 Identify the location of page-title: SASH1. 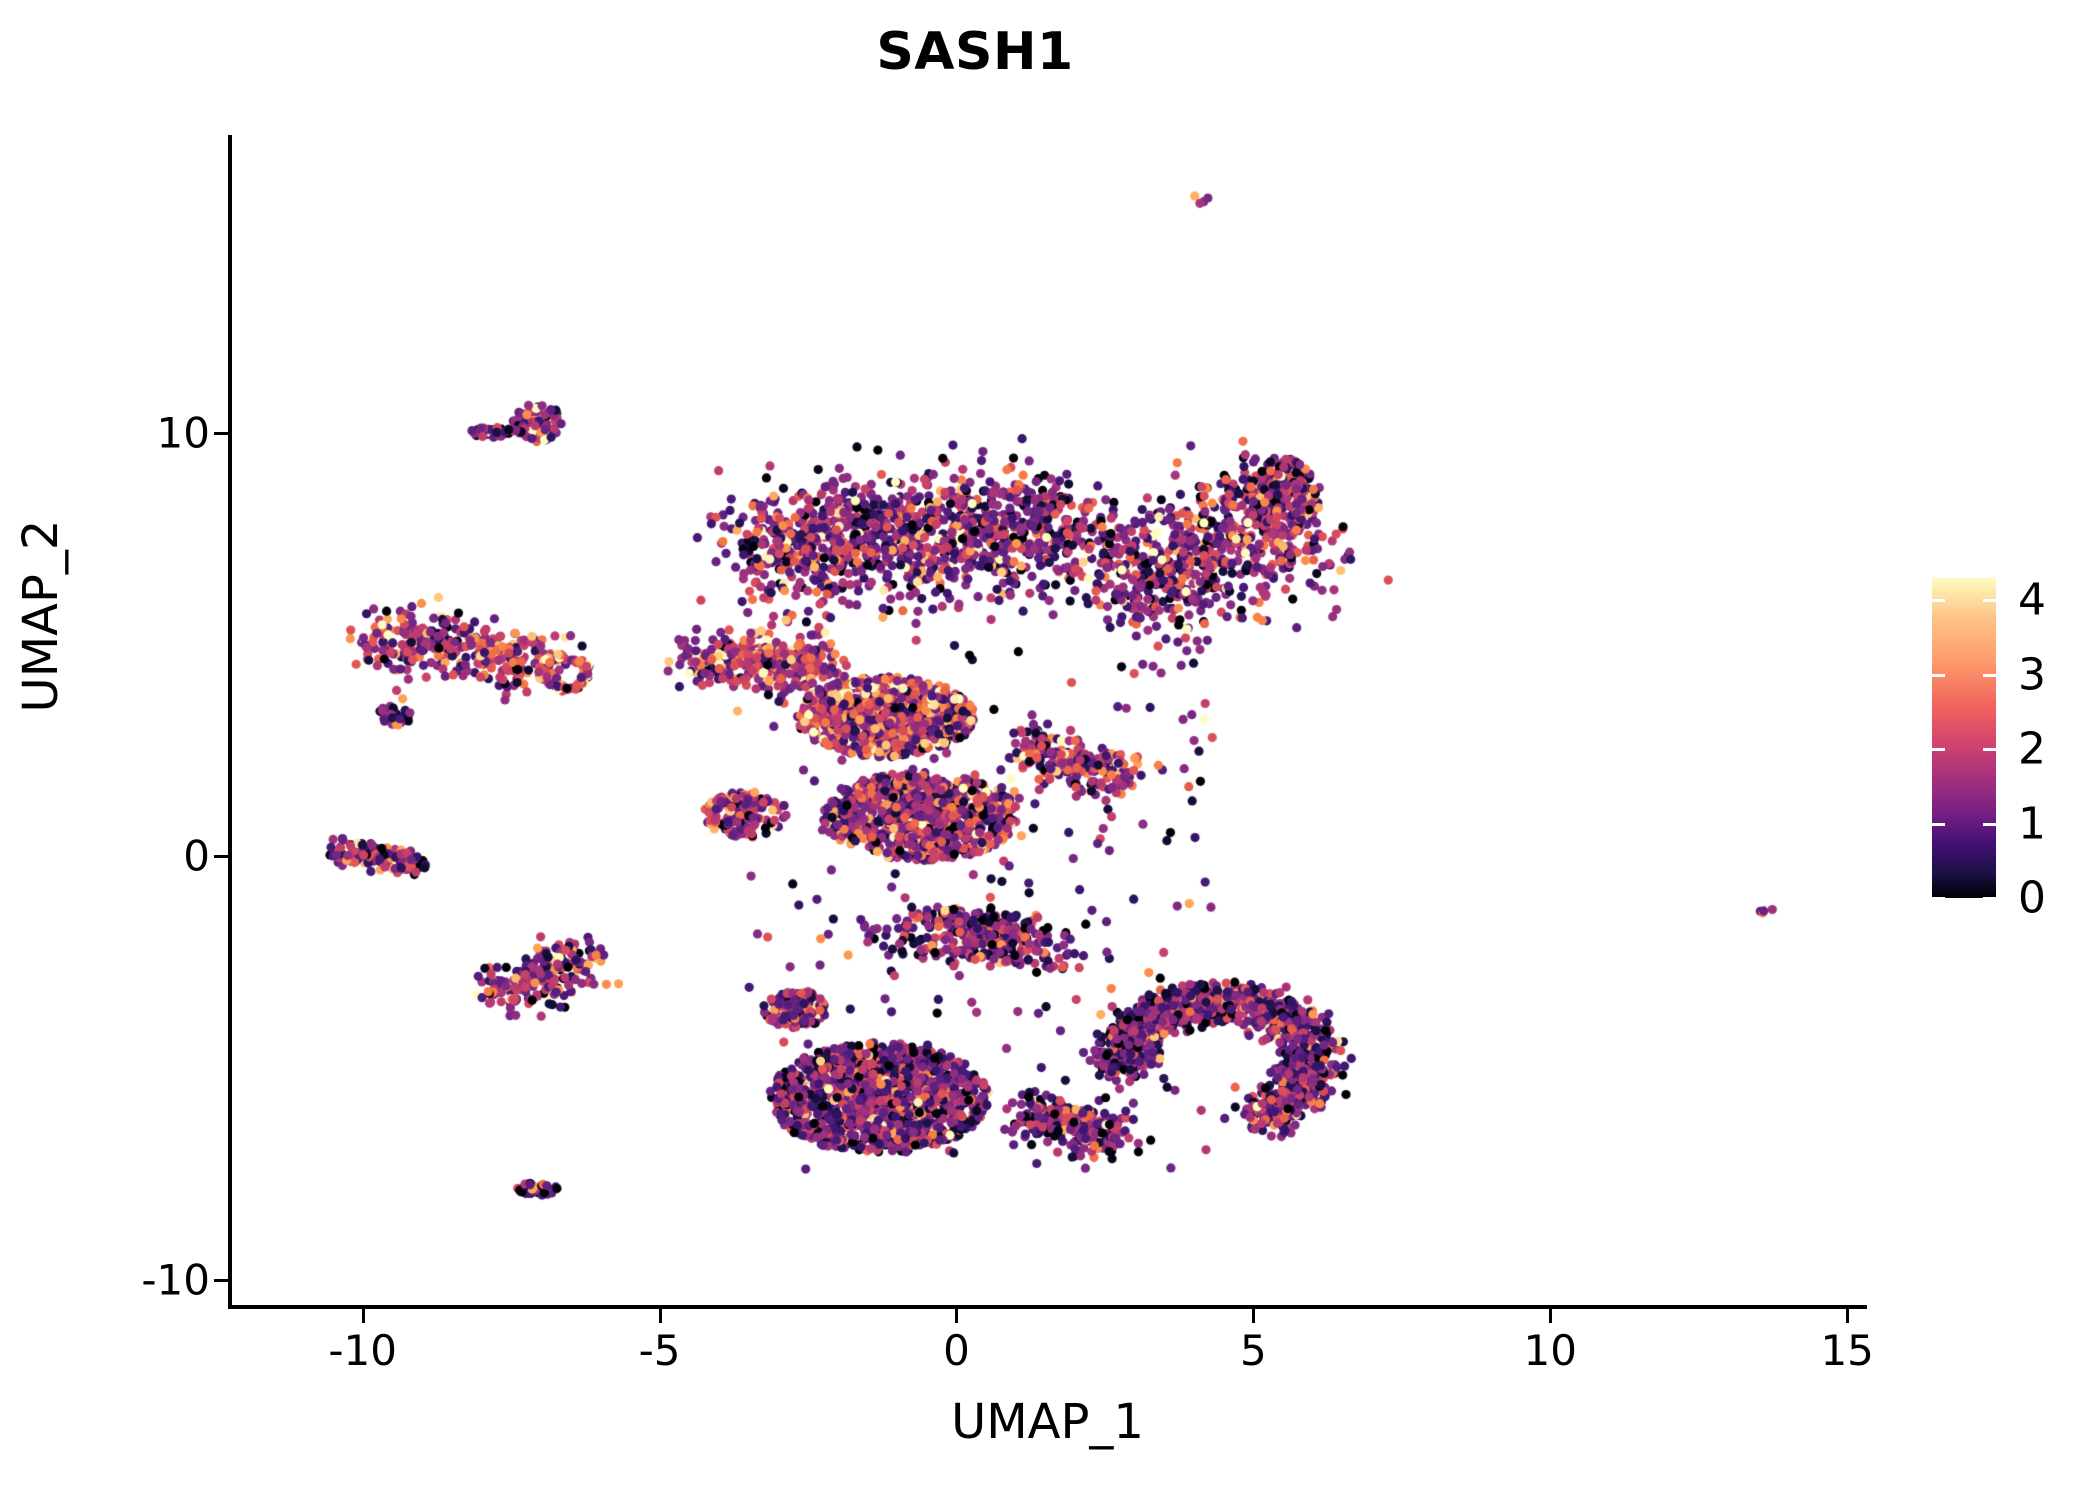
(975, 52).